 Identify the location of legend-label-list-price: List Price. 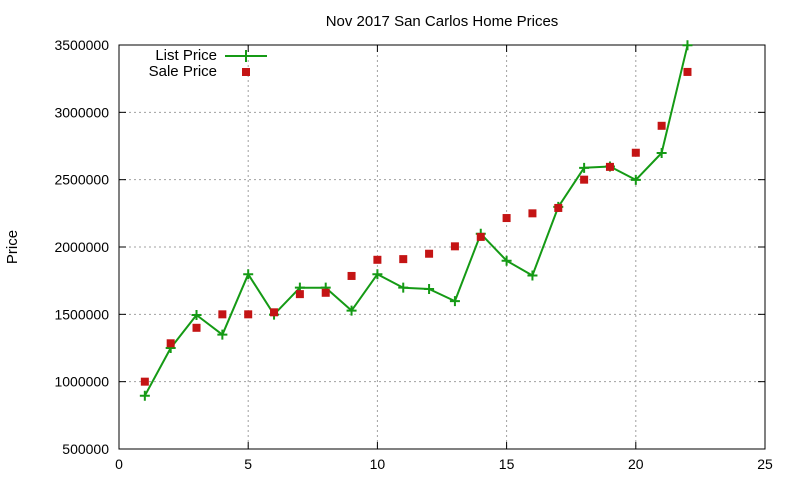
(186, 55).